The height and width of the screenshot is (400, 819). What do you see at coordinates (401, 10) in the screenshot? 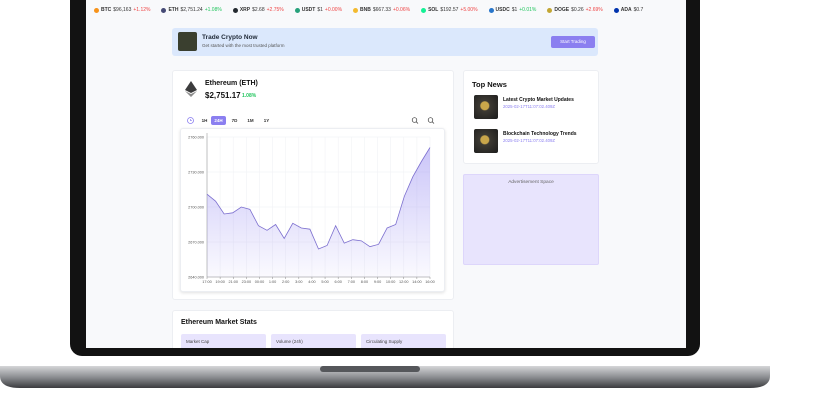
I see `ticker-change: +0.06%` at bounding box center [401, 10].